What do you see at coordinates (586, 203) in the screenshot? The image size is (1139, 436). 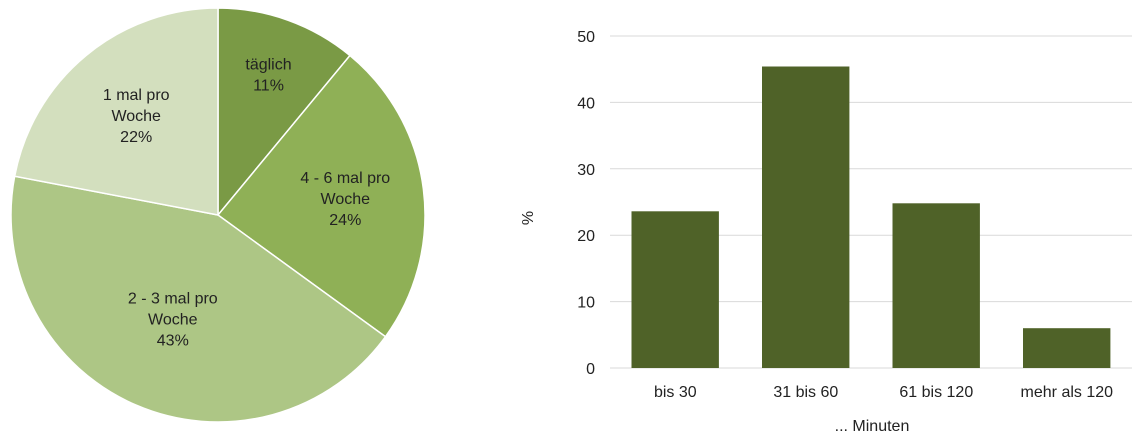 I see `y-axis-ticks: 0 10 20 30 40 50` at bounding box center [586, 203].